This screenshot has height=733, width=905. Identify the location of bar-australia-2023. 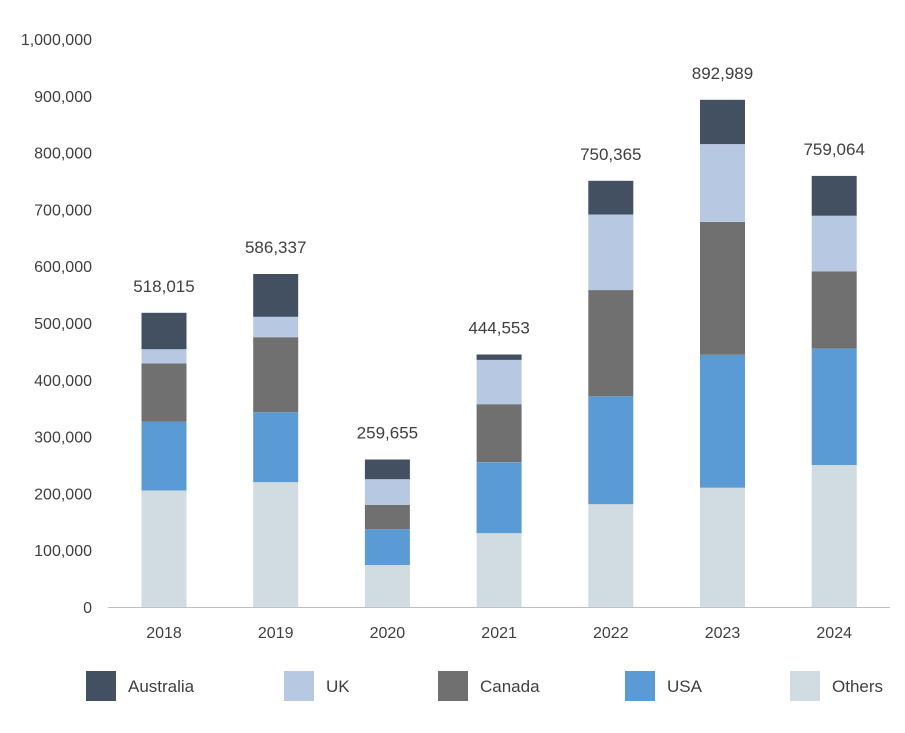
(722, 122).